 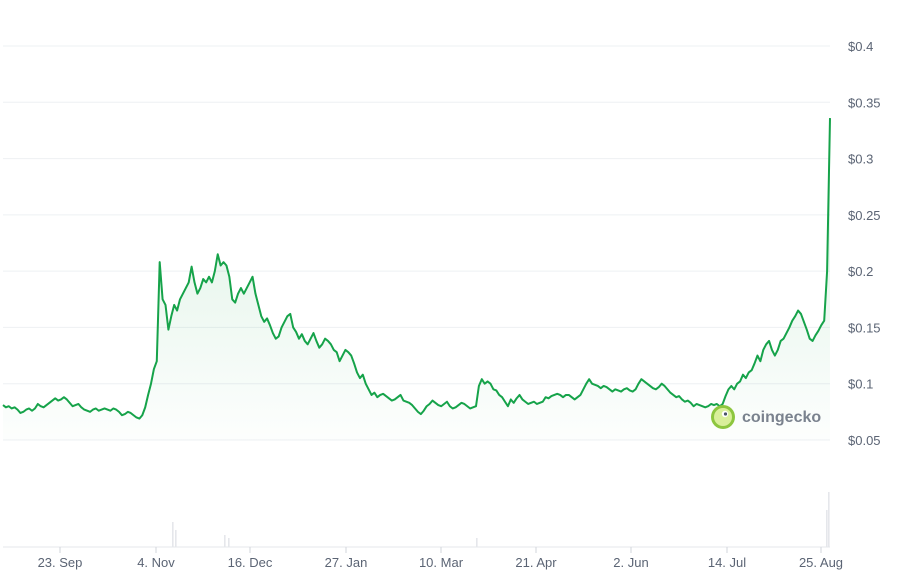 What do you see at coordinates (723, 417) in the screenshot?
I see `coingecko-logo-icon` at bounding box center [723, 417].